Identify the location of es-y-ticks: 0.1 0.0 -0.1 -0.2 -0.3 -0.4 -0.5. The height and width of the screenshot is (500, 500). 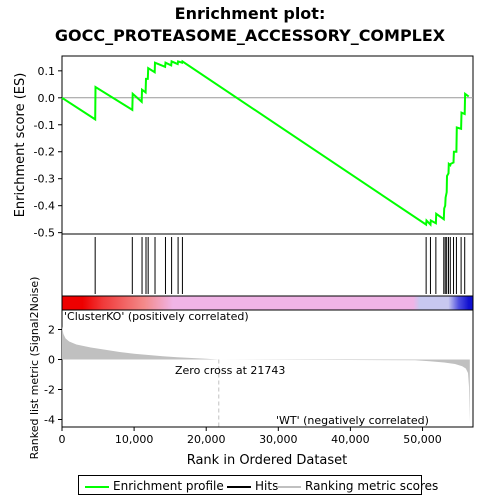
(48, 152).